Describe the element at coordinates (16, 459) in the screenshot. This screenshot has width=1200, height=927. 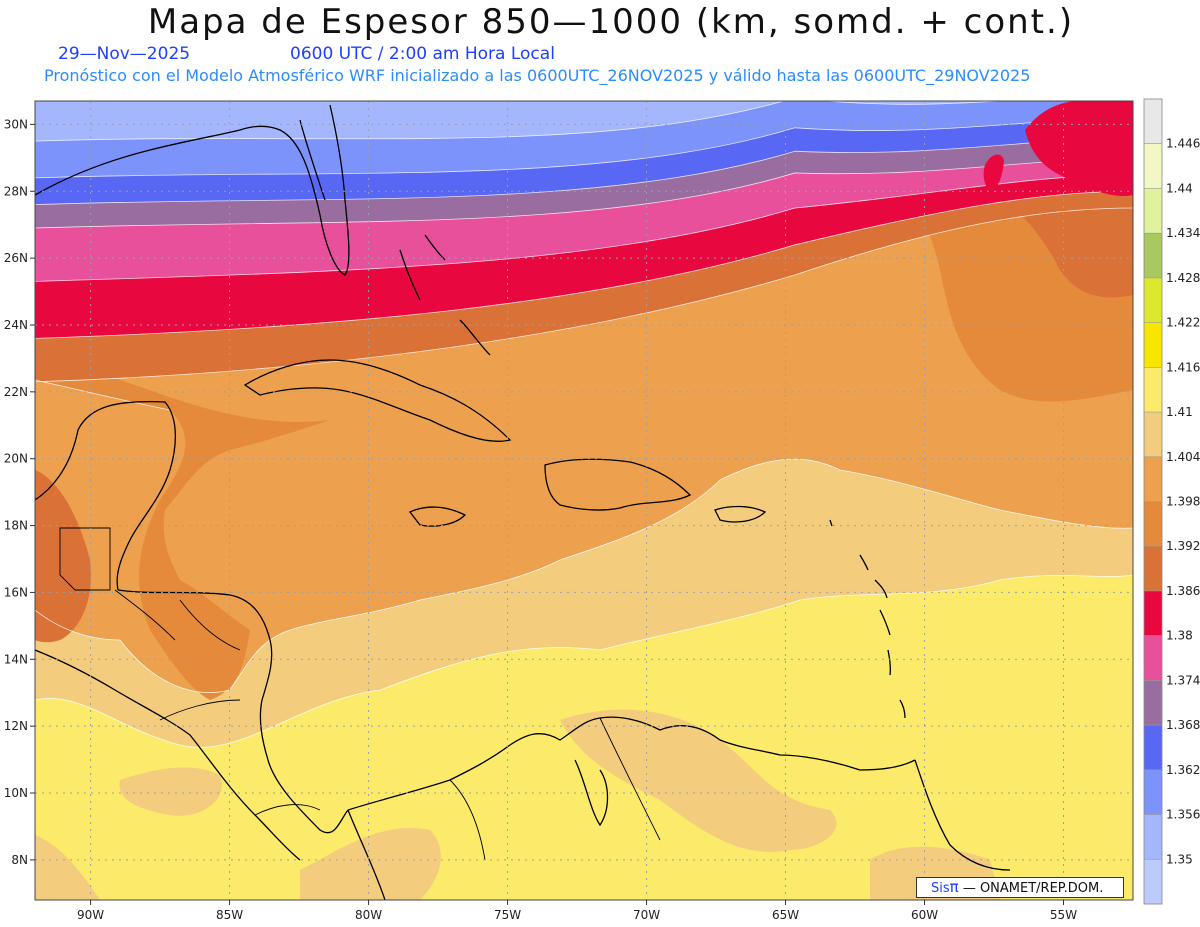
I see `lat-tick-label: 20N` at that location.